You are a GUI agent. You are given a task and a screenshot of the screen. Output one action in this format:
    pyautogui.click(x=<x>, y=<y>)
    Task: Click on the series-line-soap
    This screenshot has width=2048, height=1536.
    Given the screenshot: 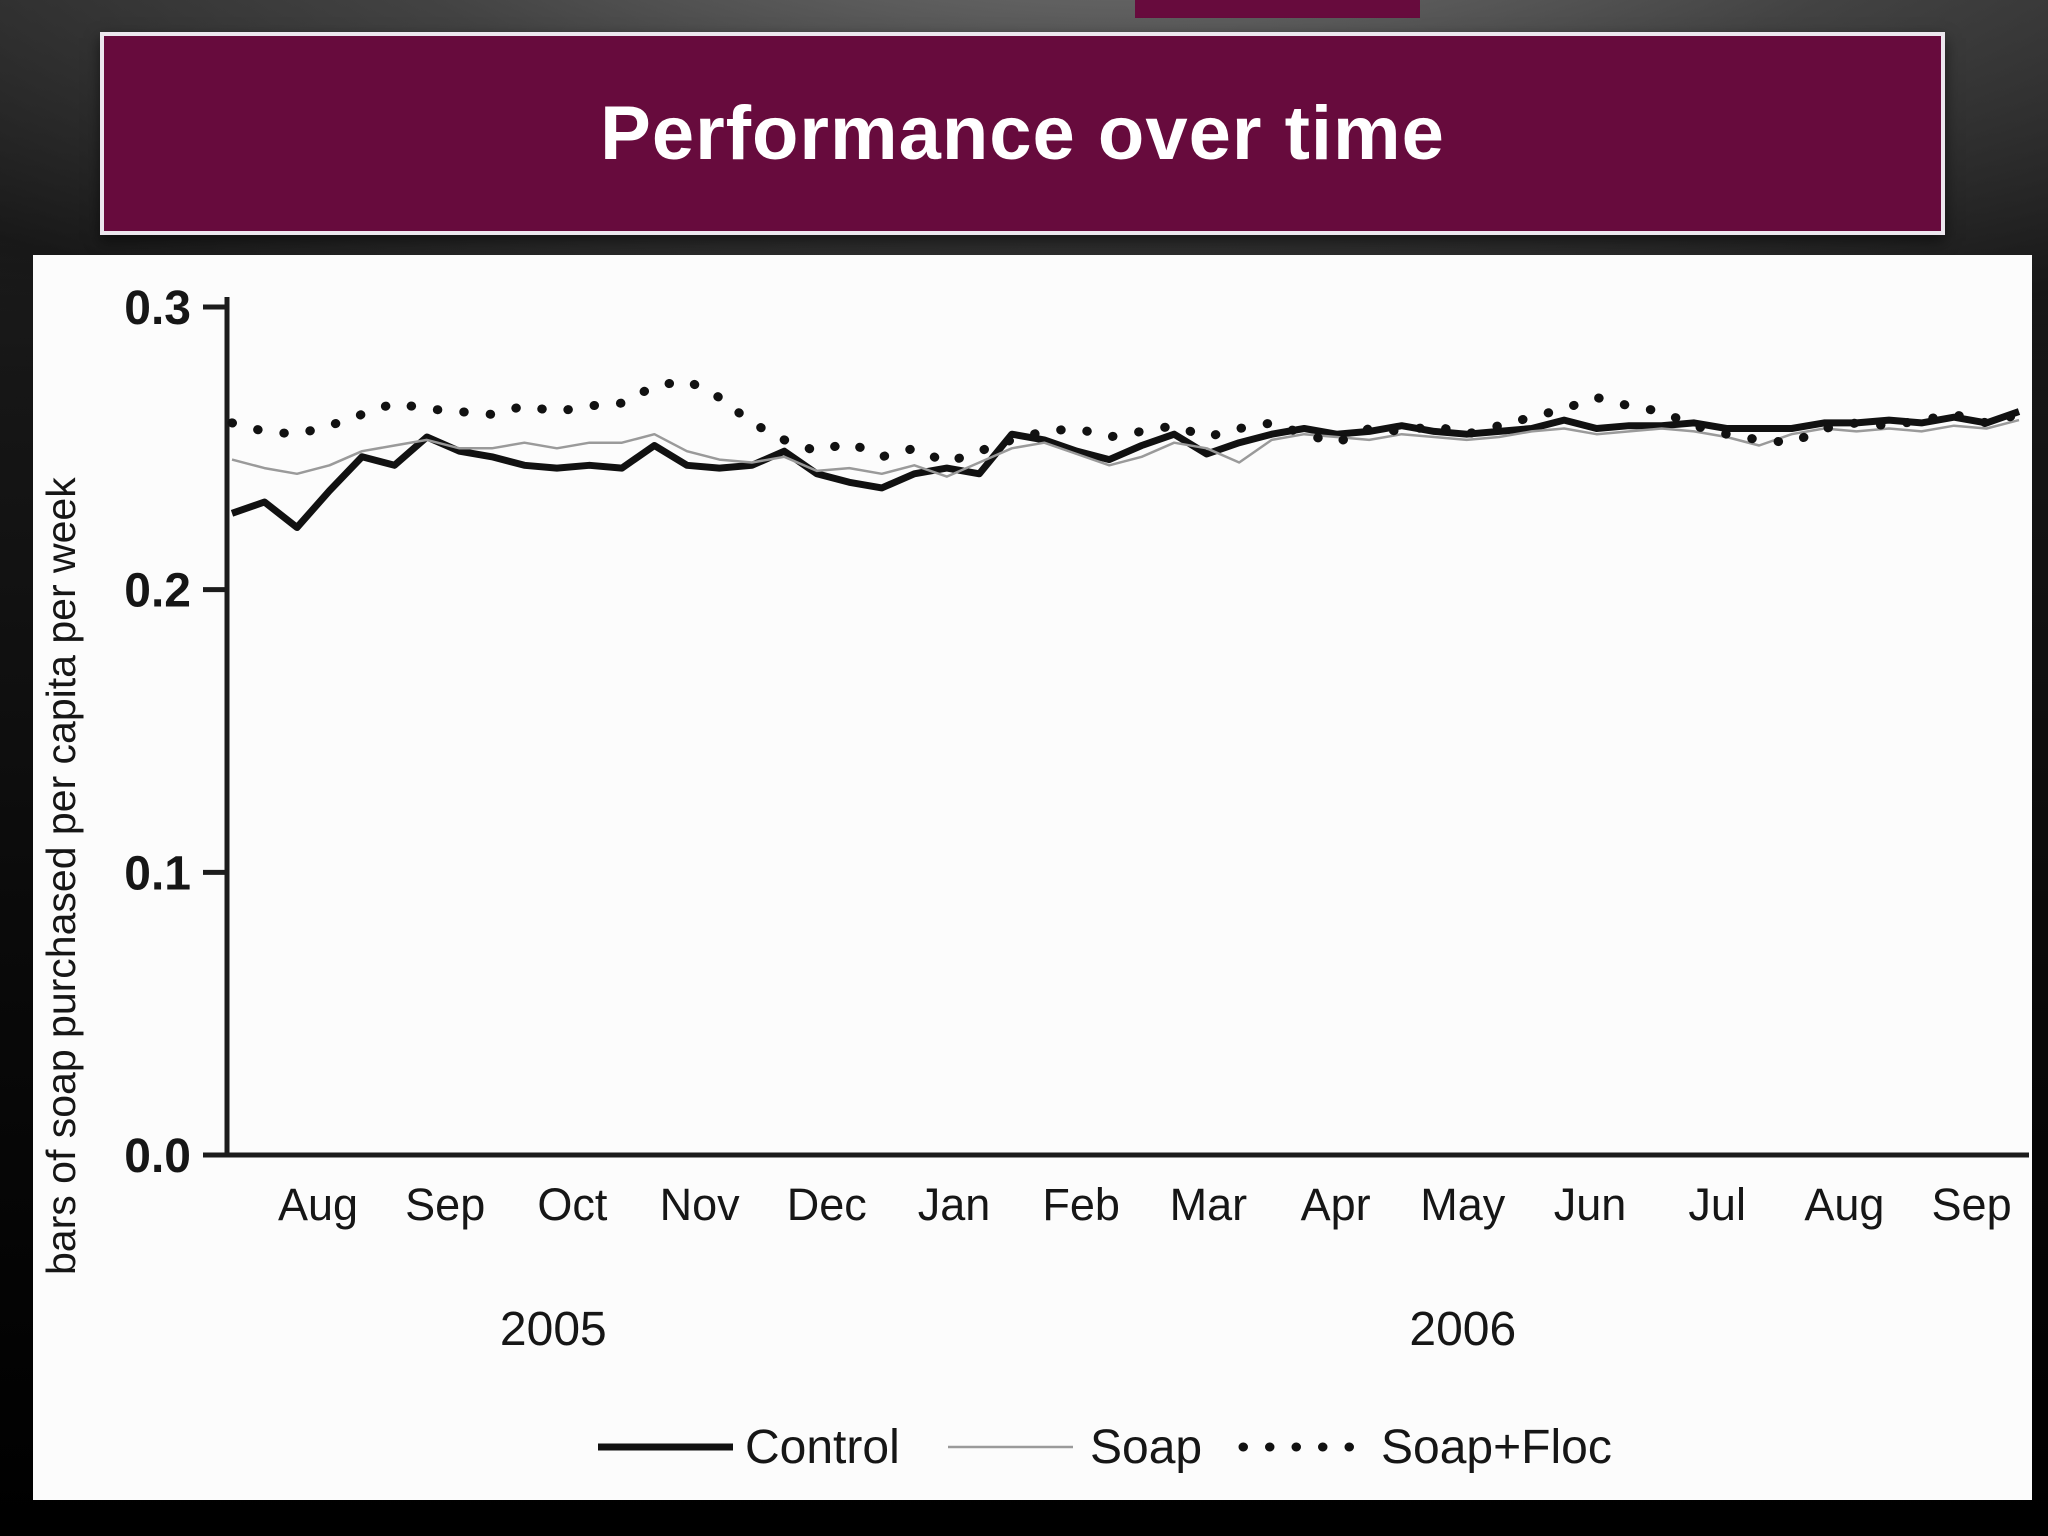 What is the action you would take?
    pyautogui.click(x=1125, y=448)
    